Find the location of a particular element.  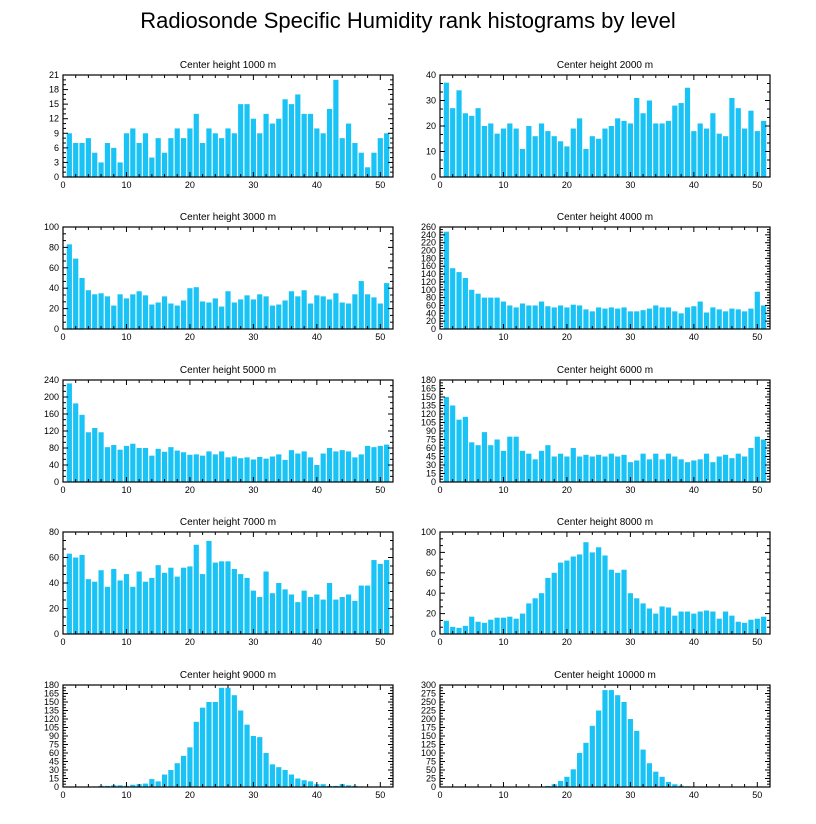

panel-title: Center height 9000 m is located at coordinates (228, 675).